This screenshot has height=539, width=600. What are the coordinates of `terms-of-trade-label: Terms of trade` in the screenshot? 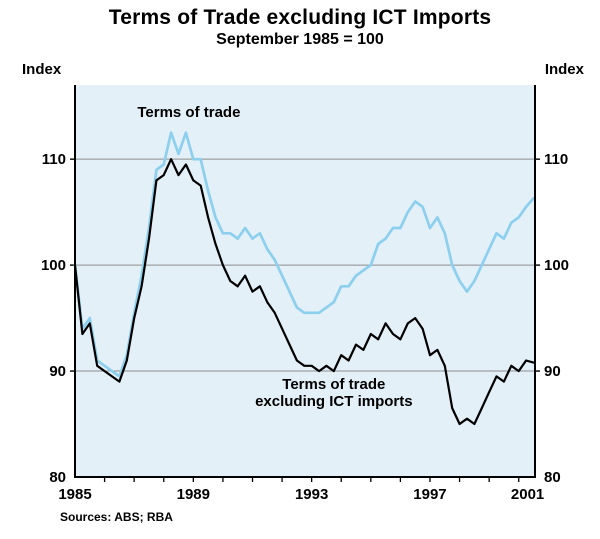 It's located at (188, 112).